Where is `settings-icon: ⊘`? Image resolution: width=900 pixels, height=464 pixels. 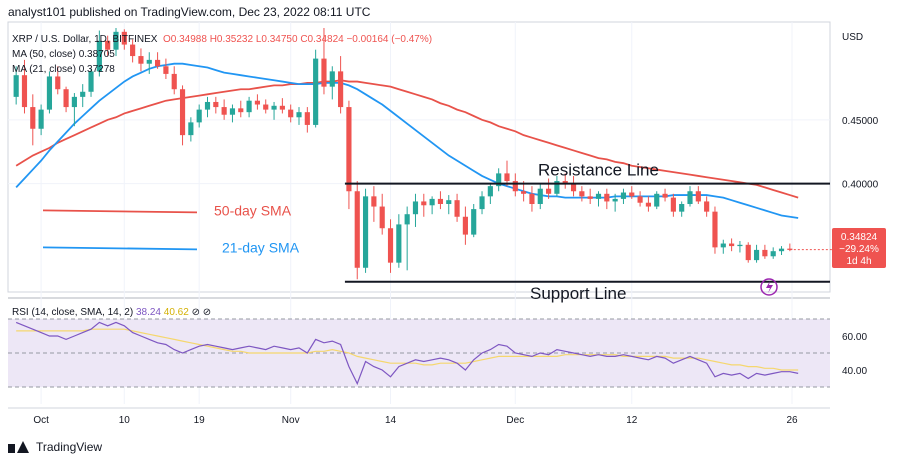
settings-icon: ⊘ is located at coordinates (207, 312).